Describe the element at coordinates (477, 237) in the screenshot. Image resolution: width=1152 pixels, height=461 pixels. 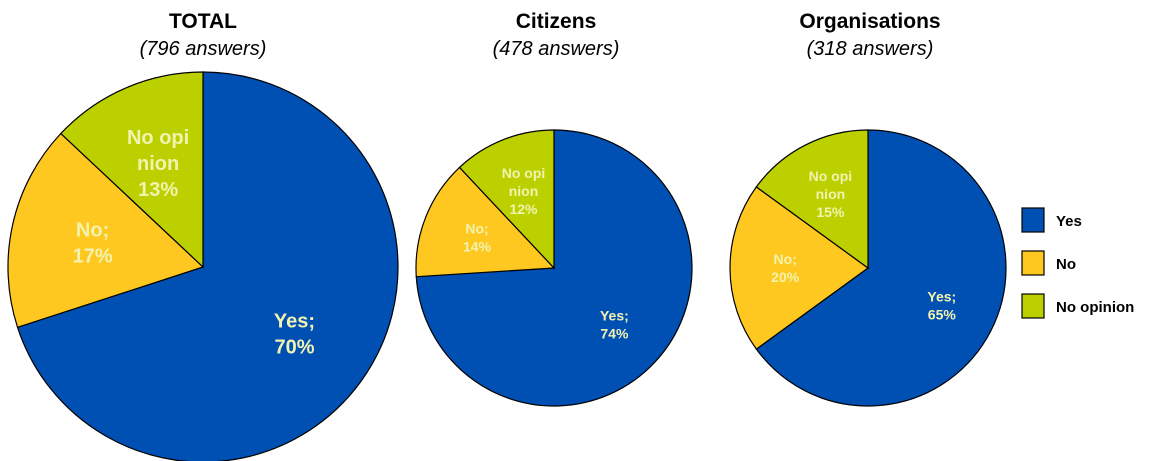
I see `slice-label-no: No; 14%` at that location.